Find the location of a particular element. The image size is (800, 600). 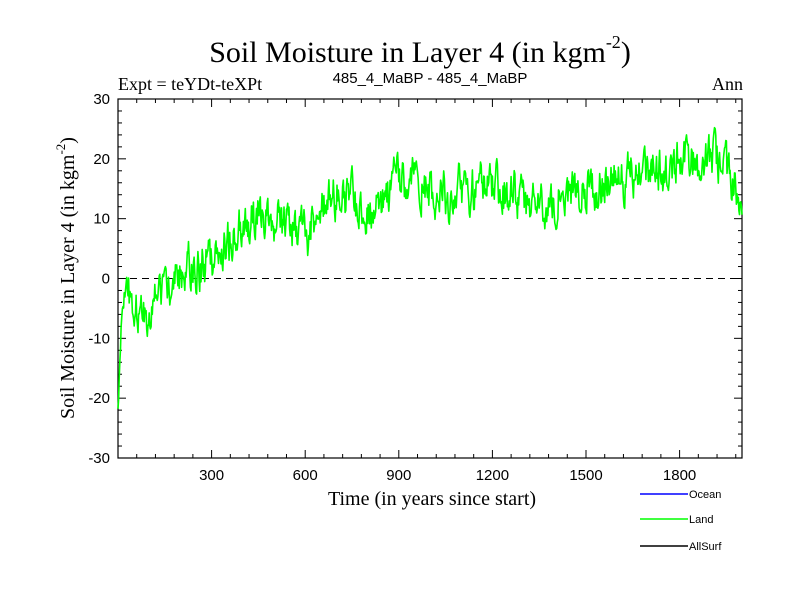

subtitle-comparison: 485_4_MaBP - 485_4_MaBP is located at coordinates (430, 78).